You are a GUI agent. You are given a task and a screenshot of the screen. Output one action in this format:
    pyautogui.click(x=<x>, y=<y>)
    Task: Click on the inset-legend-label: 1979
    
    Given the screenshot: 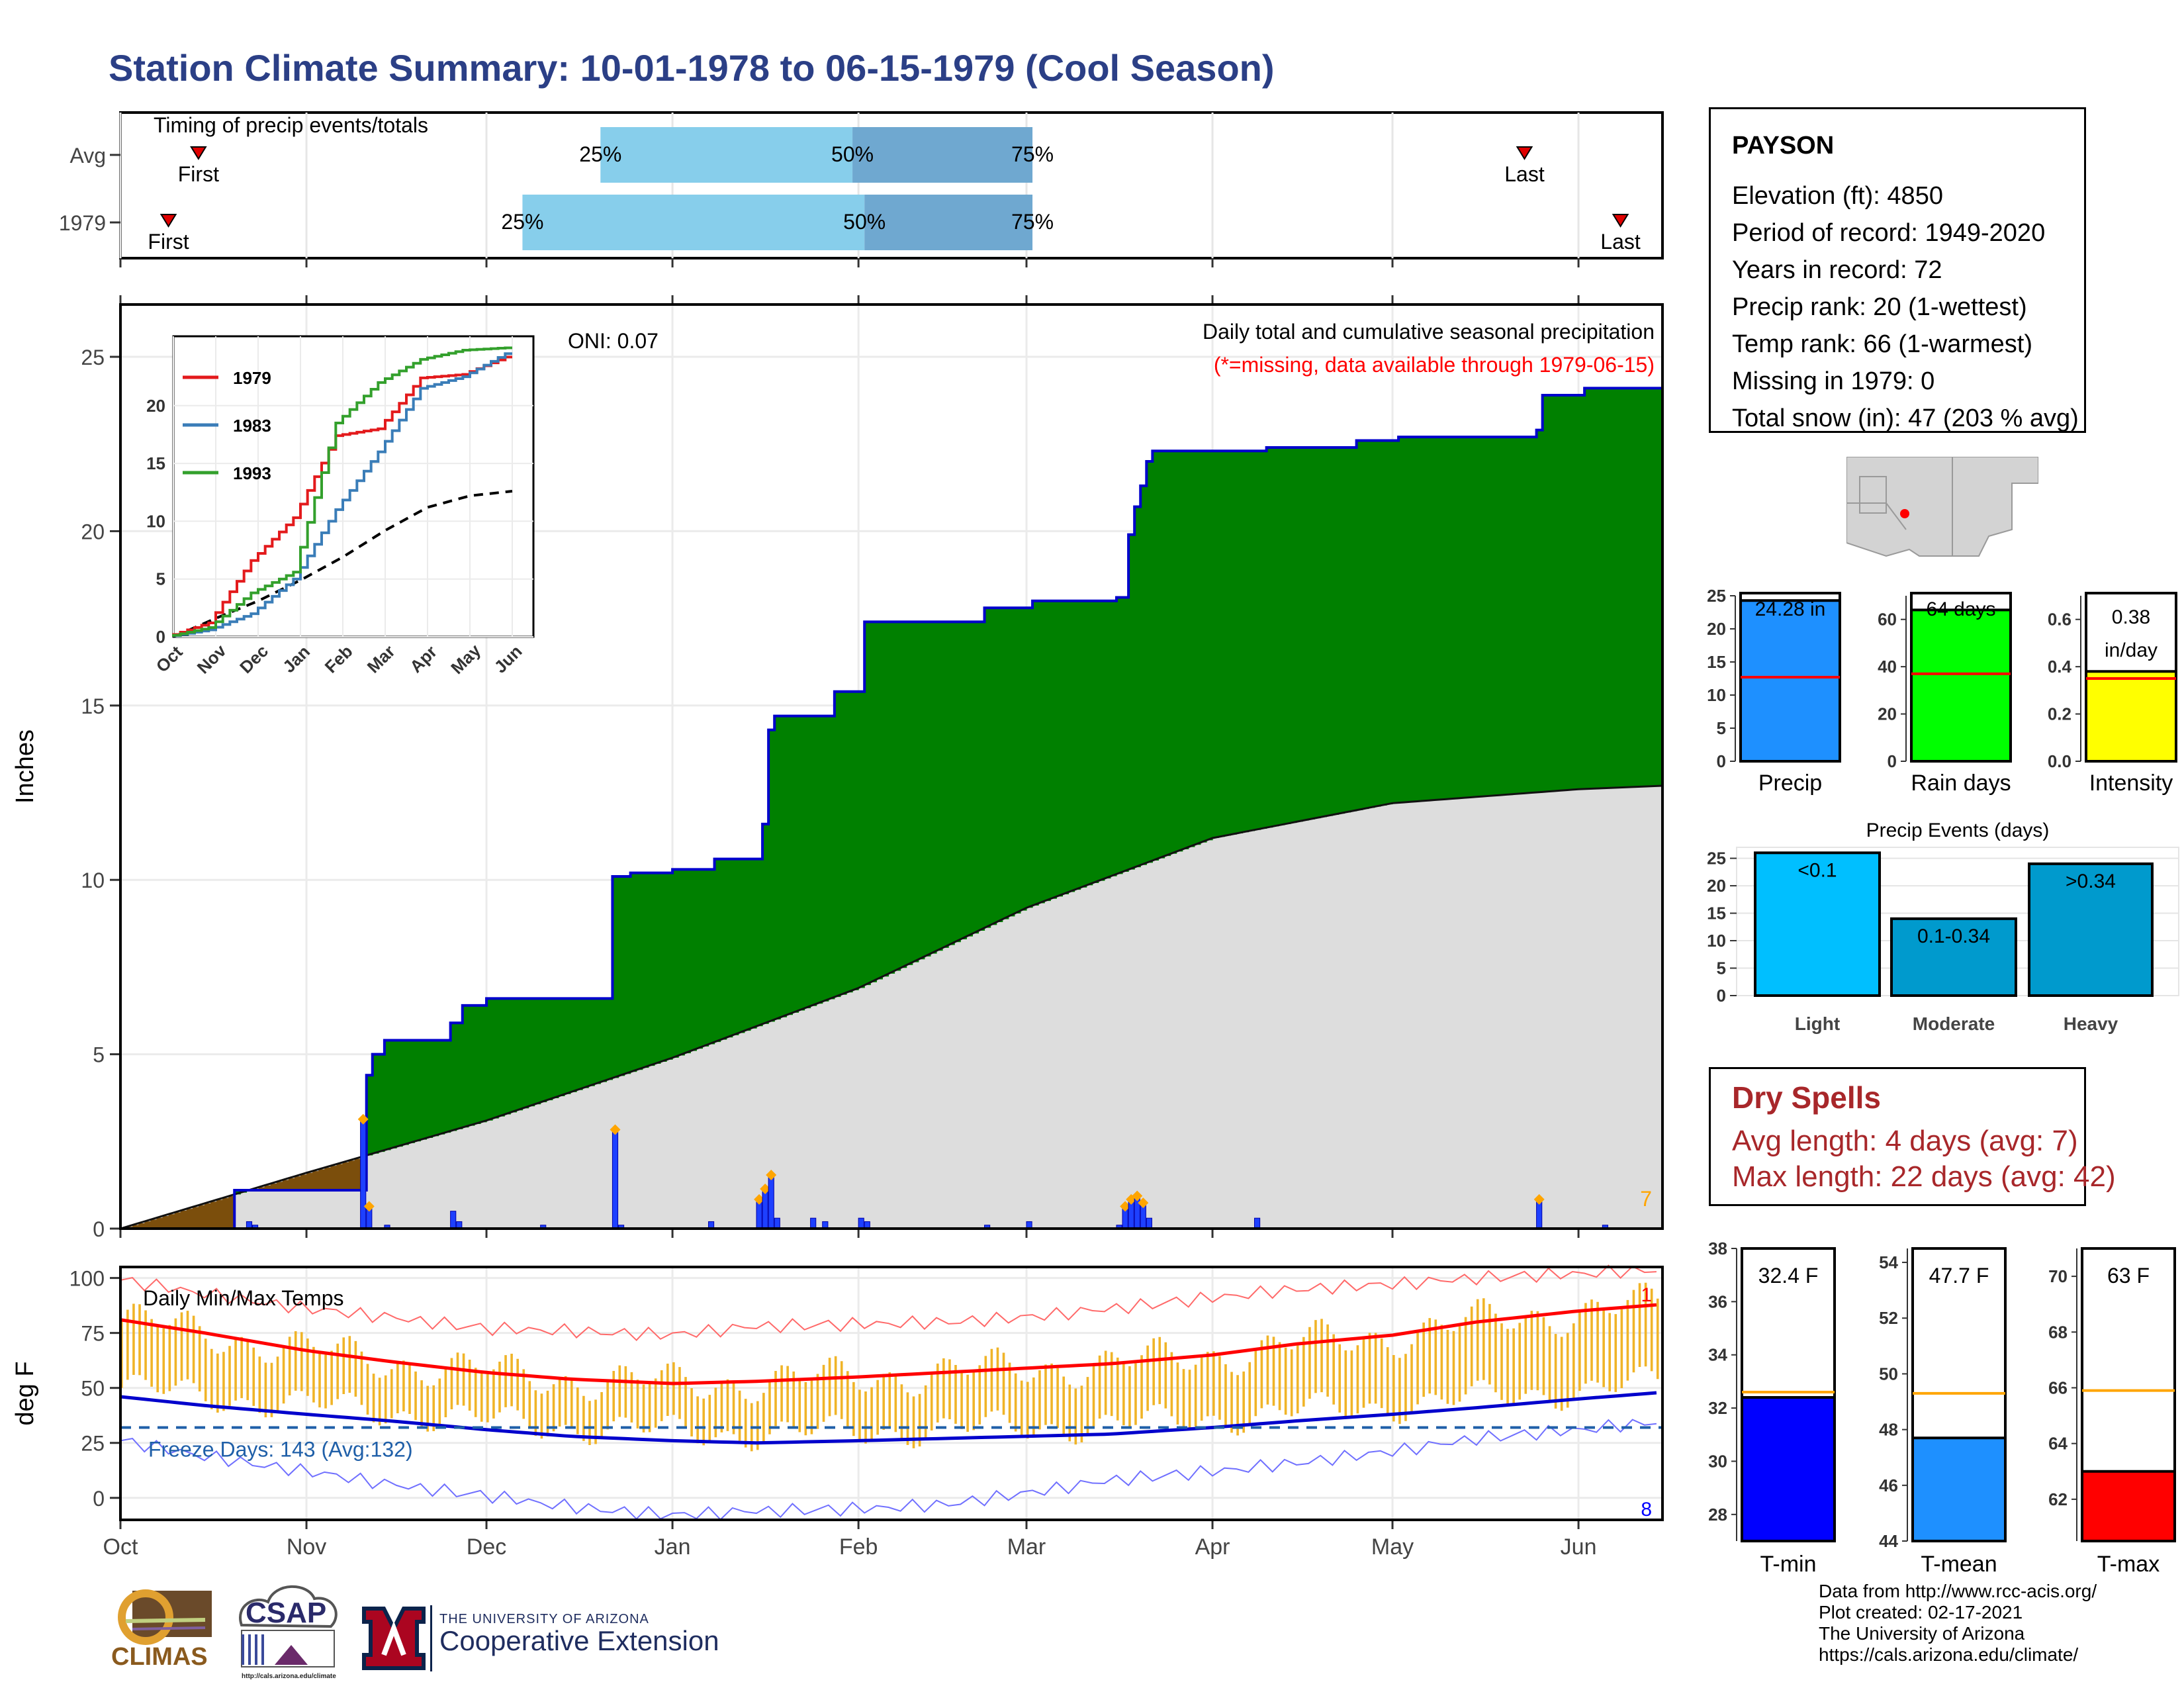 What is the action you would take?
    pyautogui.click(x=252, y=378)
    